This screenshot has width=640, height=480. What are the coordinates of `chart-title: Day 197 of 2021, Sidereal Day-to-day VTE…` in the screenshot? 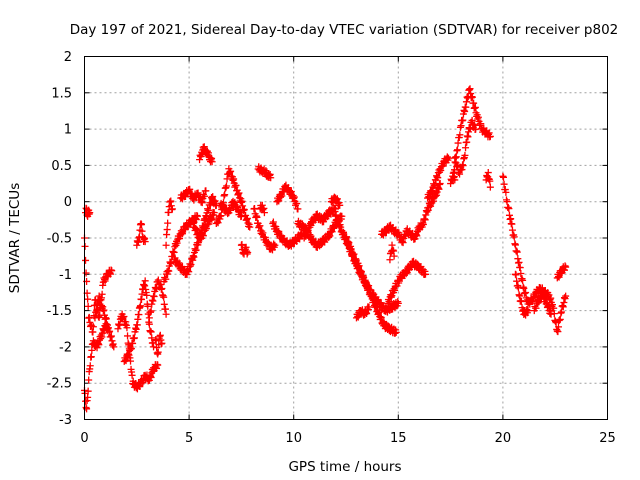 It's located at (344, 30).